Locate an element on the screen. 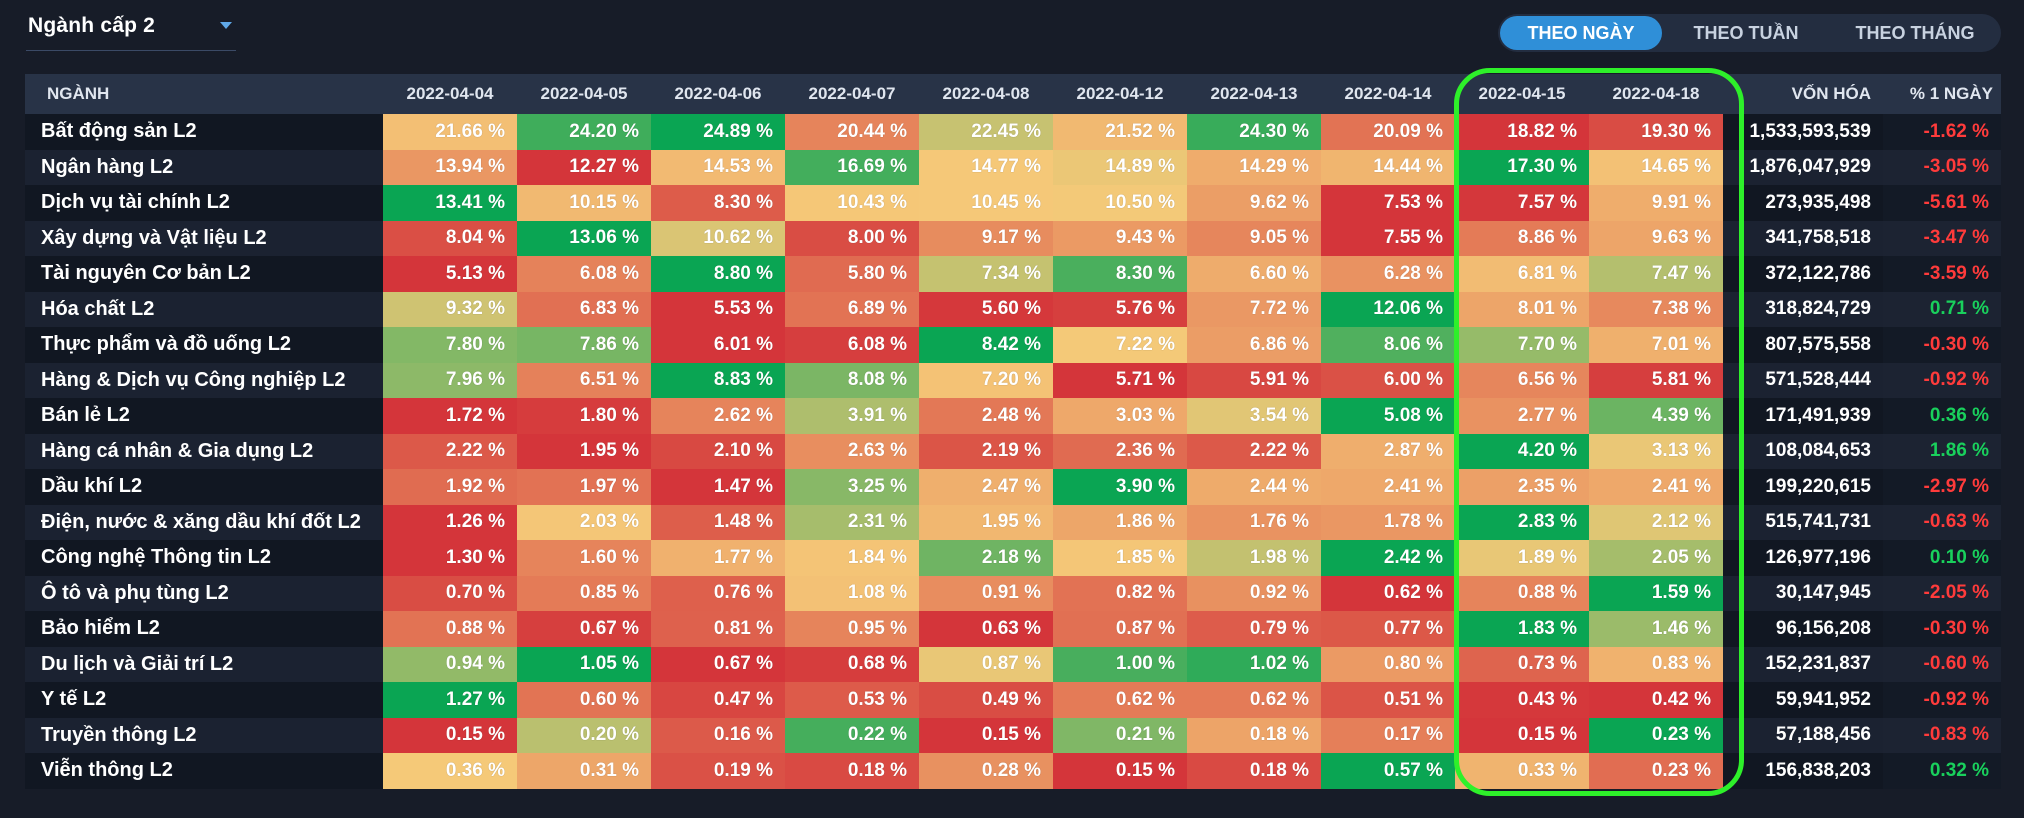 The height and width of the screenshot is (818, 2024). header-date: 2022-04-12 is located at coordinates (1120, 94).